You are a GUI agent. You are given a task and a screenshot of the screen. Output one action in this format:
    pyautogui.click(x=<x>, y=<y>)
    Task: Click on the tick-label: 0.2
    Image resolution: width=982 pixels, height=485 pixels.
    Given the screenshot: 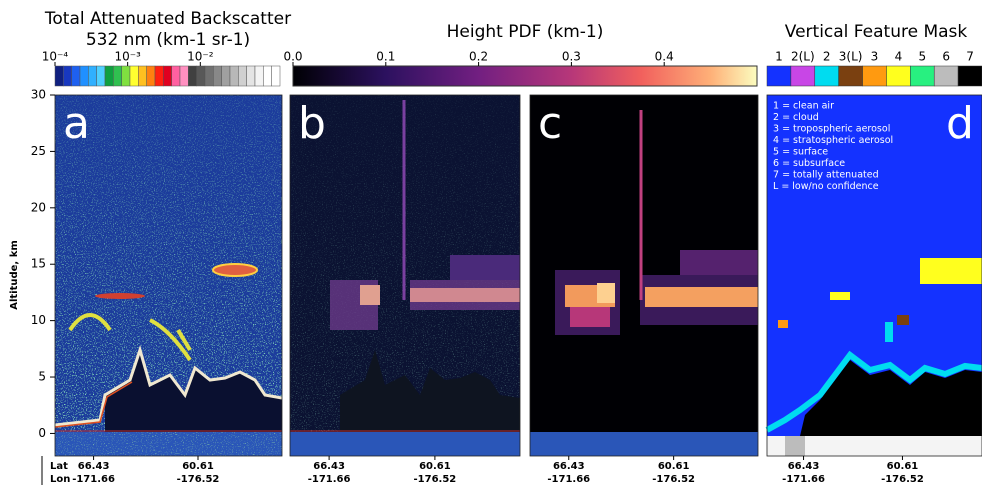 What is the action you would take?
    pyautogui.click(x=478, y=57)
    